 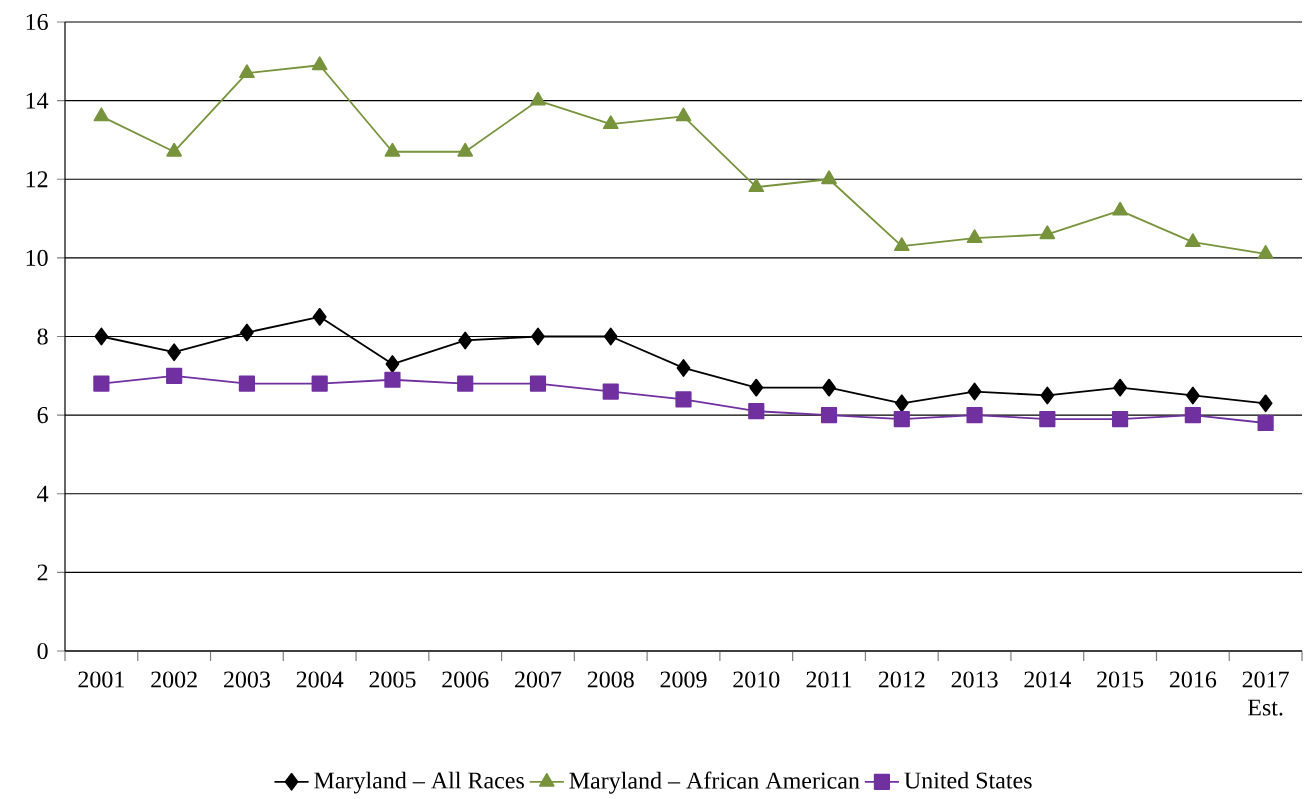 I want to click on x-tick-label: 2011, so click(x=829, y=679).